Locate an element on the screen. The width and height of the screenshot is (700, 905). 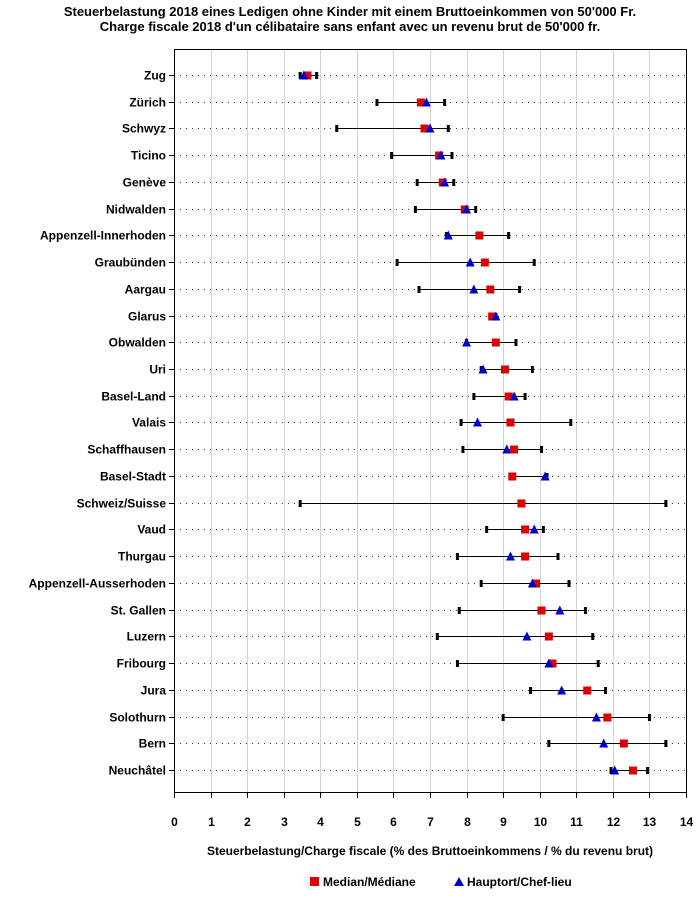
category-label: Zürich is located at coordinates (147, 103).